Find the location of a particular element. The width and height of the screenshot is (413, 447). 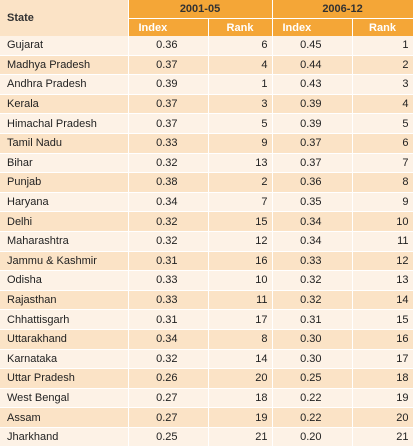

table-row: Uttarakhand 0.34 8 0.30 16 is located at coordinates (206, 339).